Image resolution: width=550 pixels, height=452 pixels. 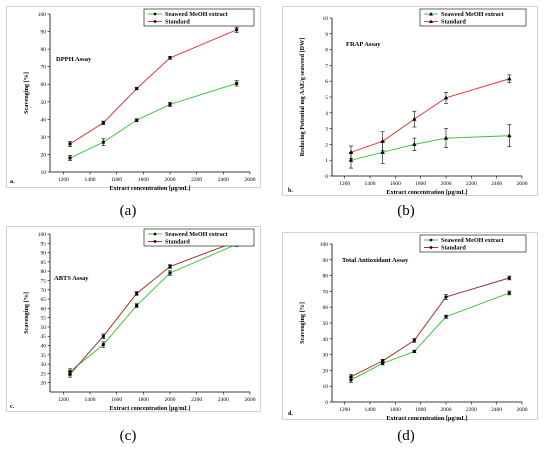 I want to click on legend-label: Standard, so click(x=453, y=22).